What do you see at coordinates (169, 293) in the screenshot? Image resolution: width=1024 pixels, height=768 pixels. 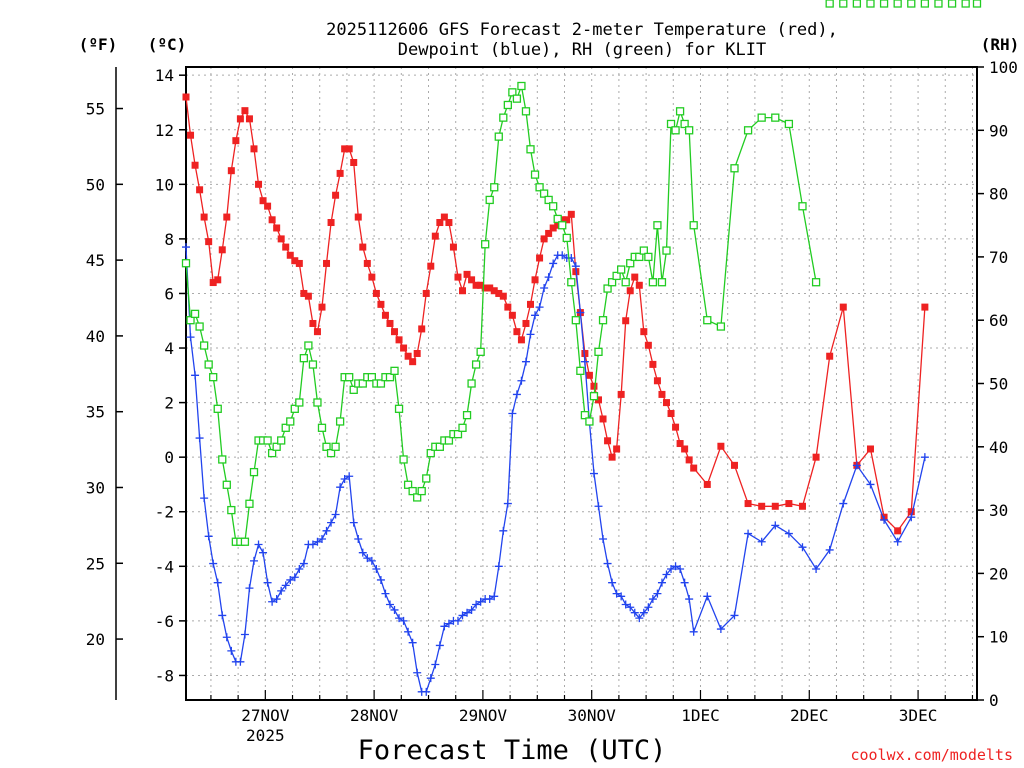 I see `celsius-tick-label: 6` at bounding box center [169, 293].